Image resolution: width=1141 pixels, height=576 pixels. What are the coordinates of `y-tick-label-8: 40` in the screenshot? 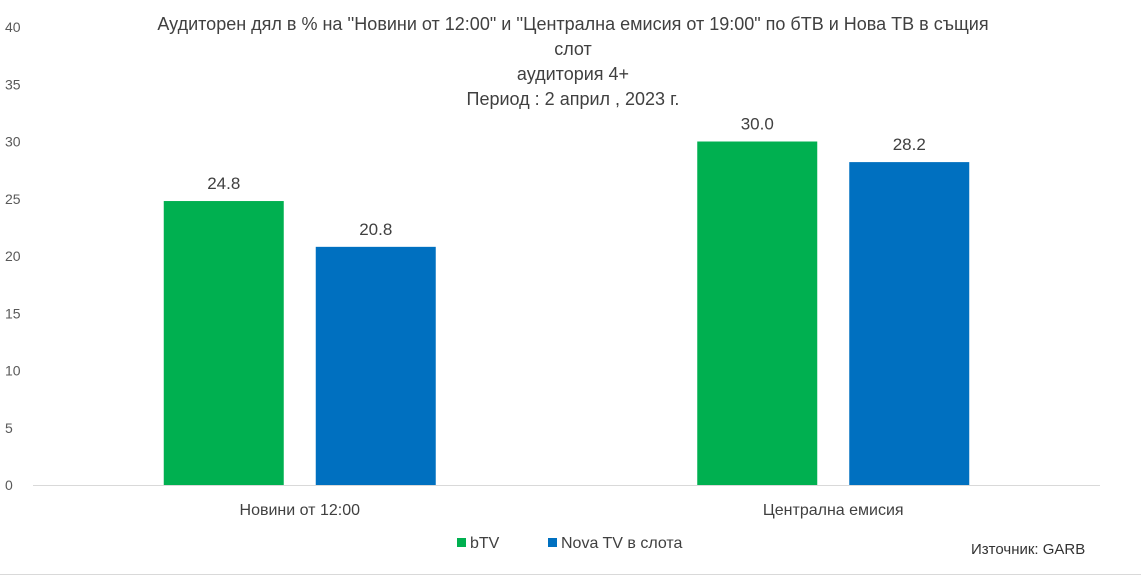 It's located at (13, 27).